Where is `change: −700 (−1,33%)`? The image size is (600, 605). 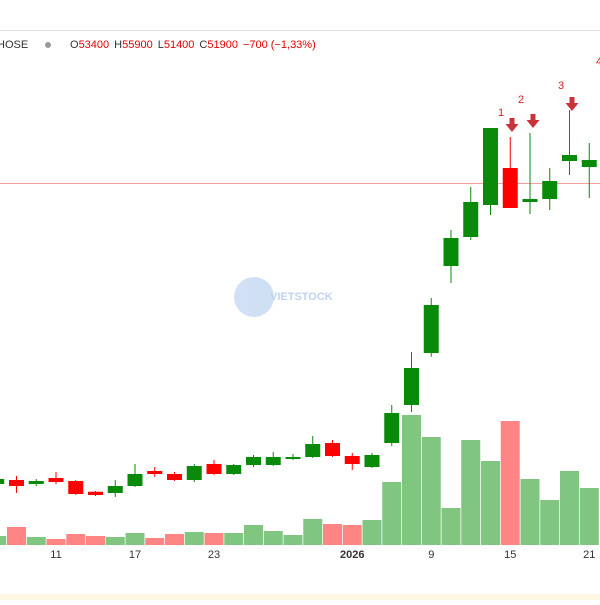
change: −700 (−1,33%) is located at coordinates (279, 45).